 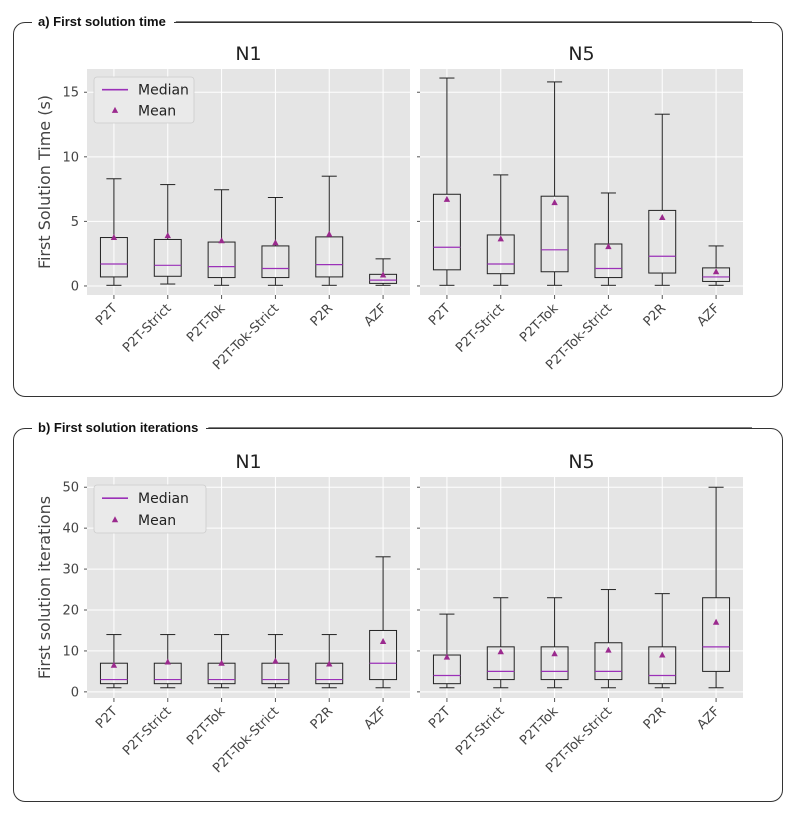 I want to click on y-axis-label: First Solution Time (s), so click(x=44, y=182).